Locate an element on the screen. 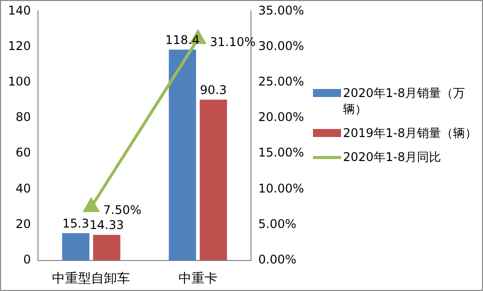 This screenshot has height=291, width=483. legend-label: 2020年1-8月销量（万辆） is located at coordinates (404, 101).